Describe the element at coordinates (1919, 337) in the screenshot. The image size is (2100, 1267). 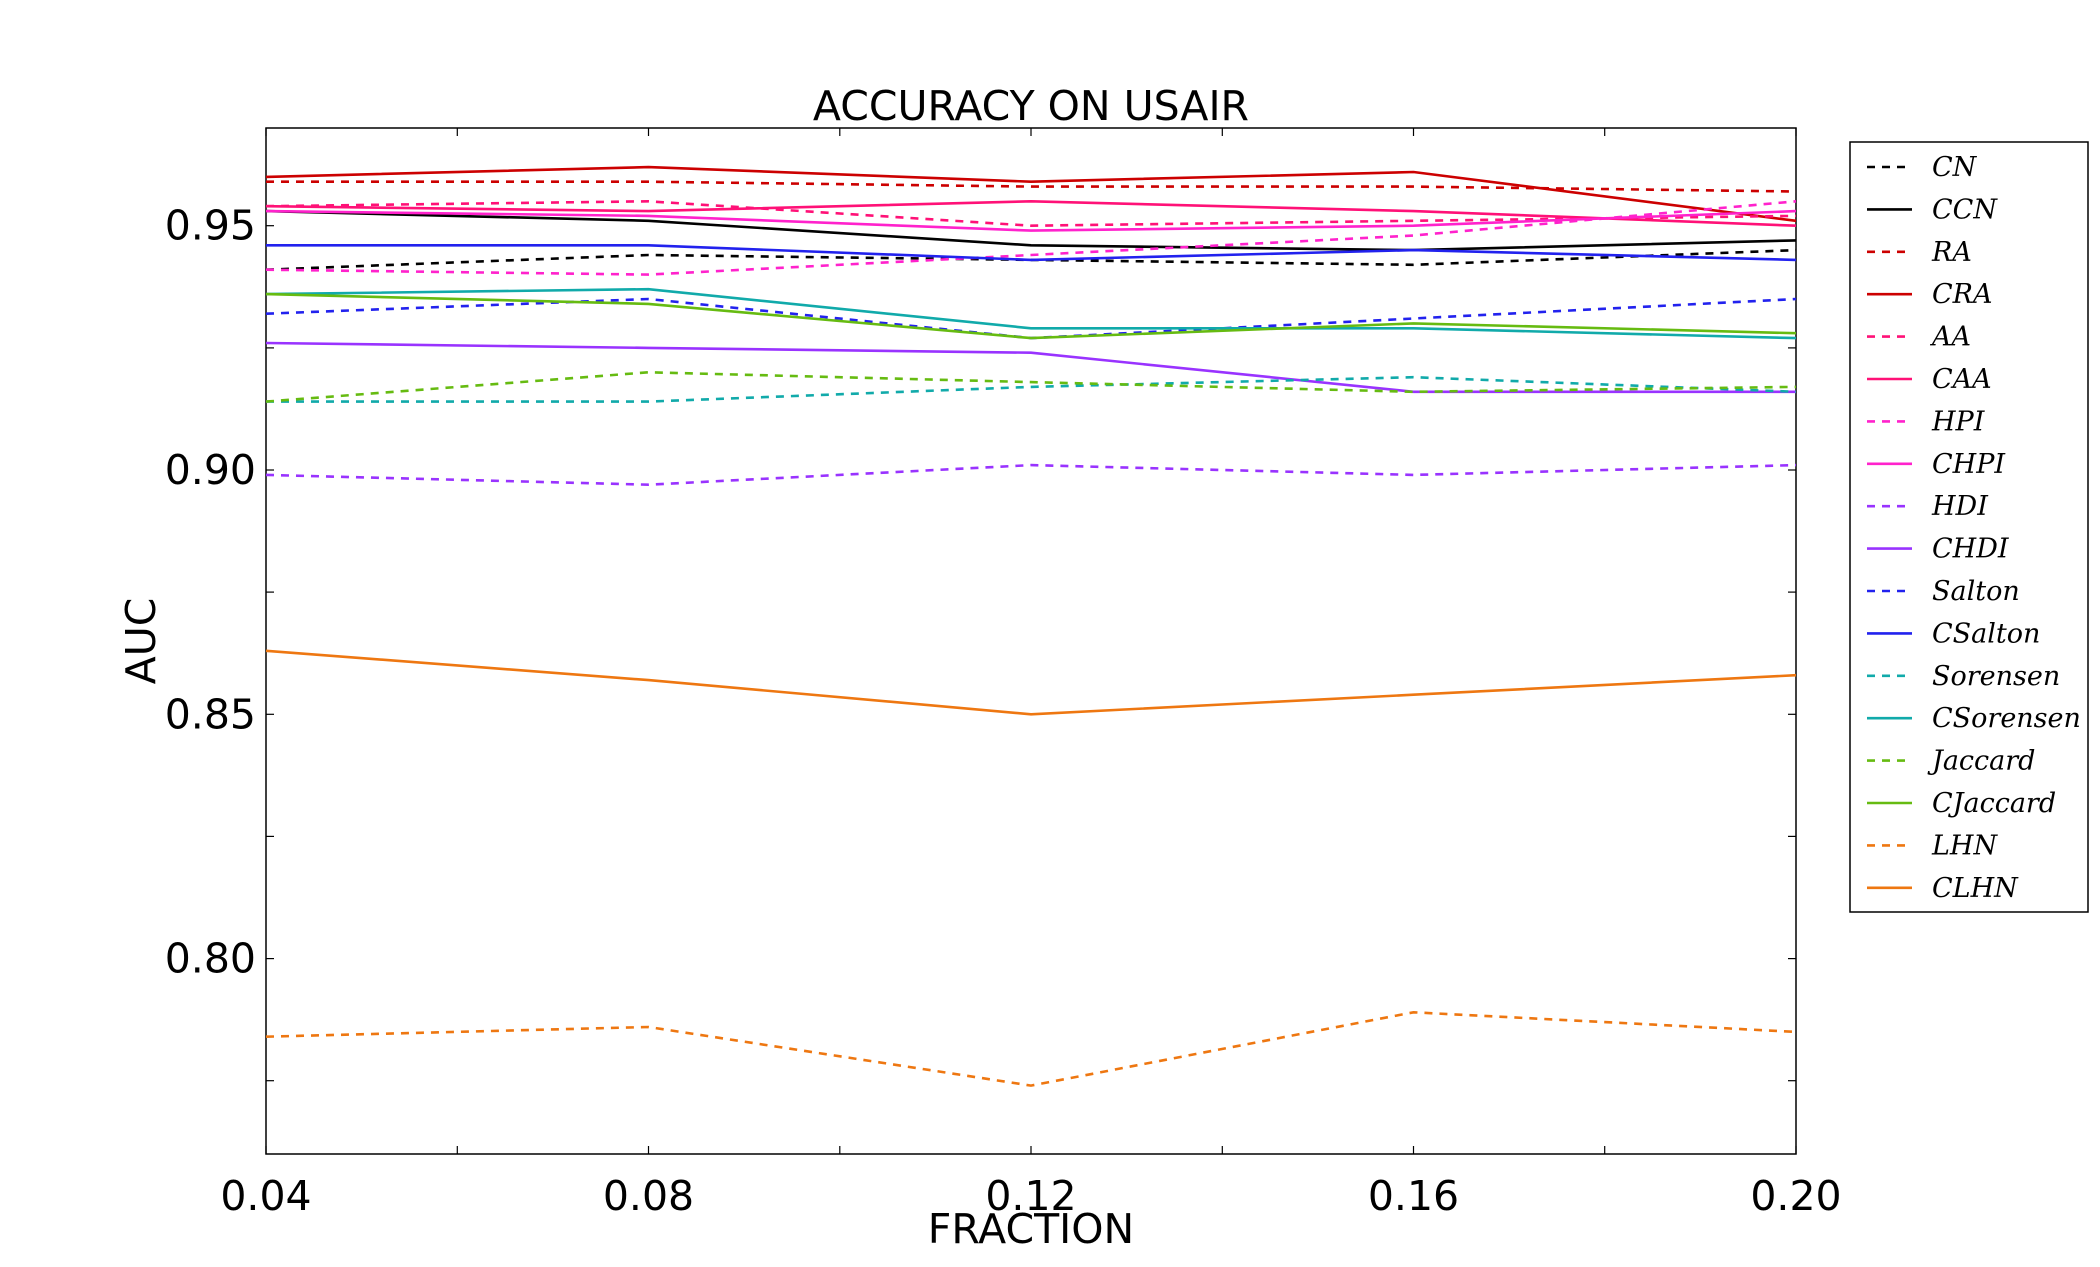
I see `legend-entry: AA` at that location.